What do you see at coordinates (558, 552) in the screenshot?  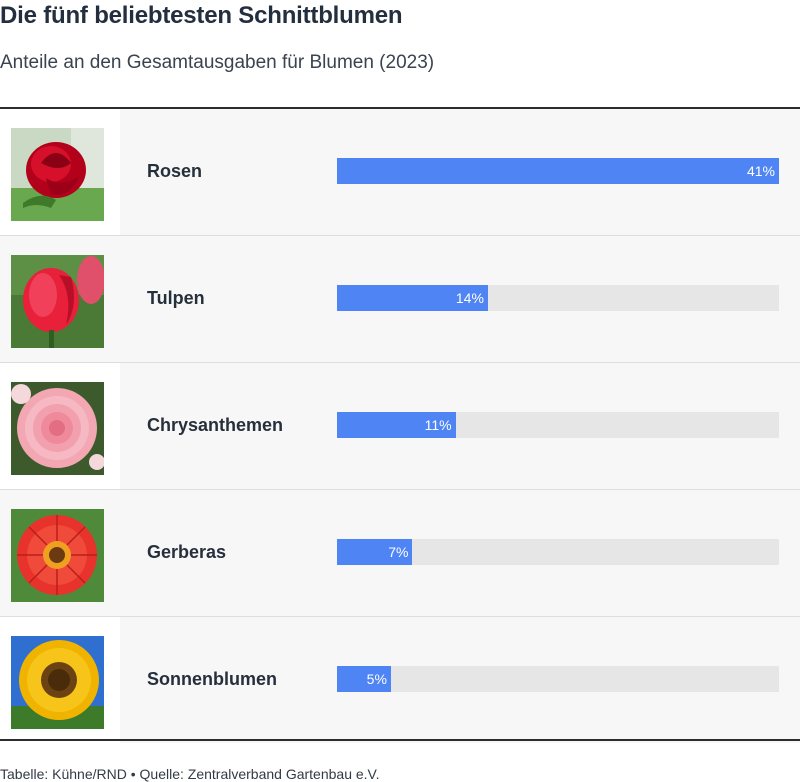 I see `bar-track: 7%` at bounding box center [558, 552].